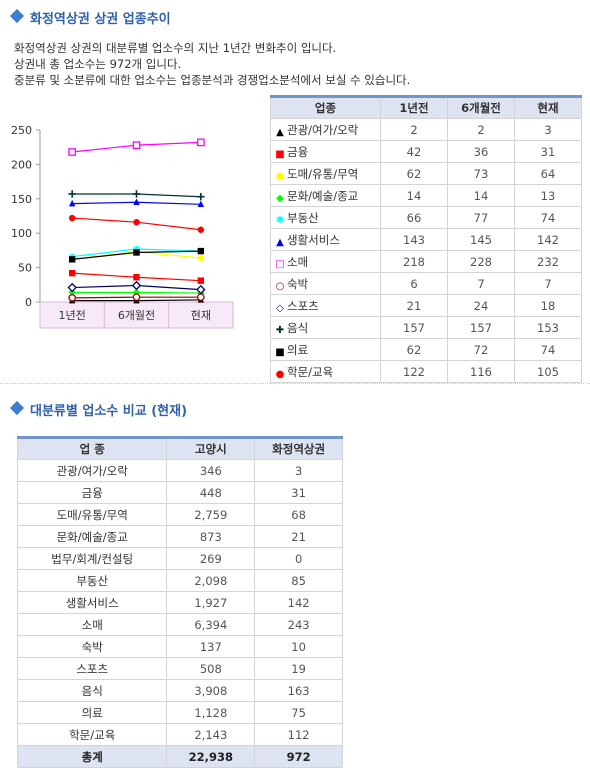 Image resolution: width=590 pixels, height=779 pixels. Describe the element at coordinates (298, 668) in the screenshot. I see `value-hwajeong: 19` at that location.